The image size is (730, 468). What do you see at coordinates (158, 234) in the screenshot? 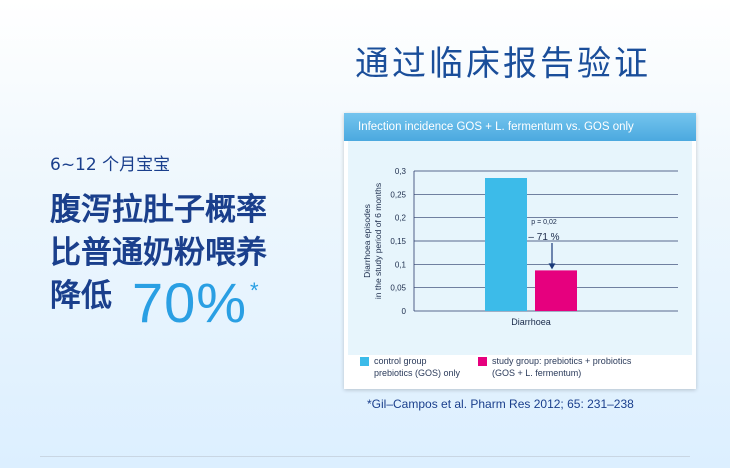
I see `promo-block: 6~12 个月宝宝 腹泻拉肚子概率 比普通奶粉喂养 降低` at bounding box center [158, 234].